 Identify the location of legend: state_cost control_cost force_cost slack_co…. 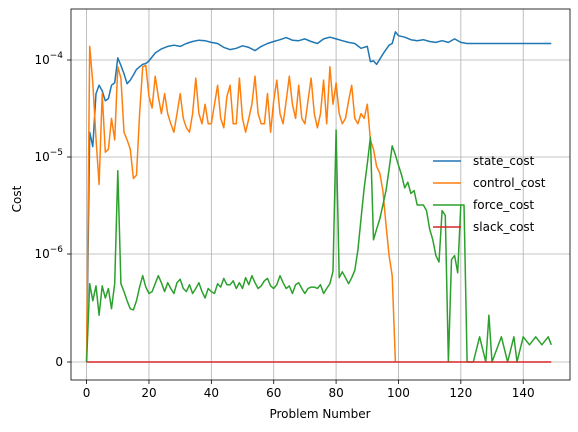
(489, 194).